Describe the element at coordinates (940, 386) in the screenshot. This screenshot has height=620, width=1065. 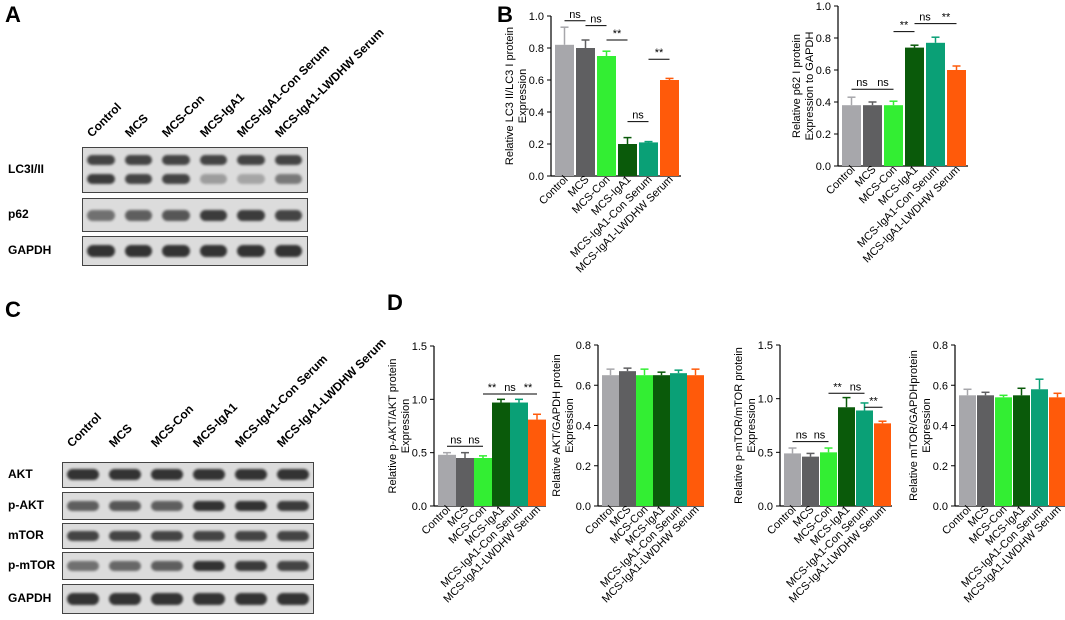
I see `y-tick-label: 0.6` at that location.